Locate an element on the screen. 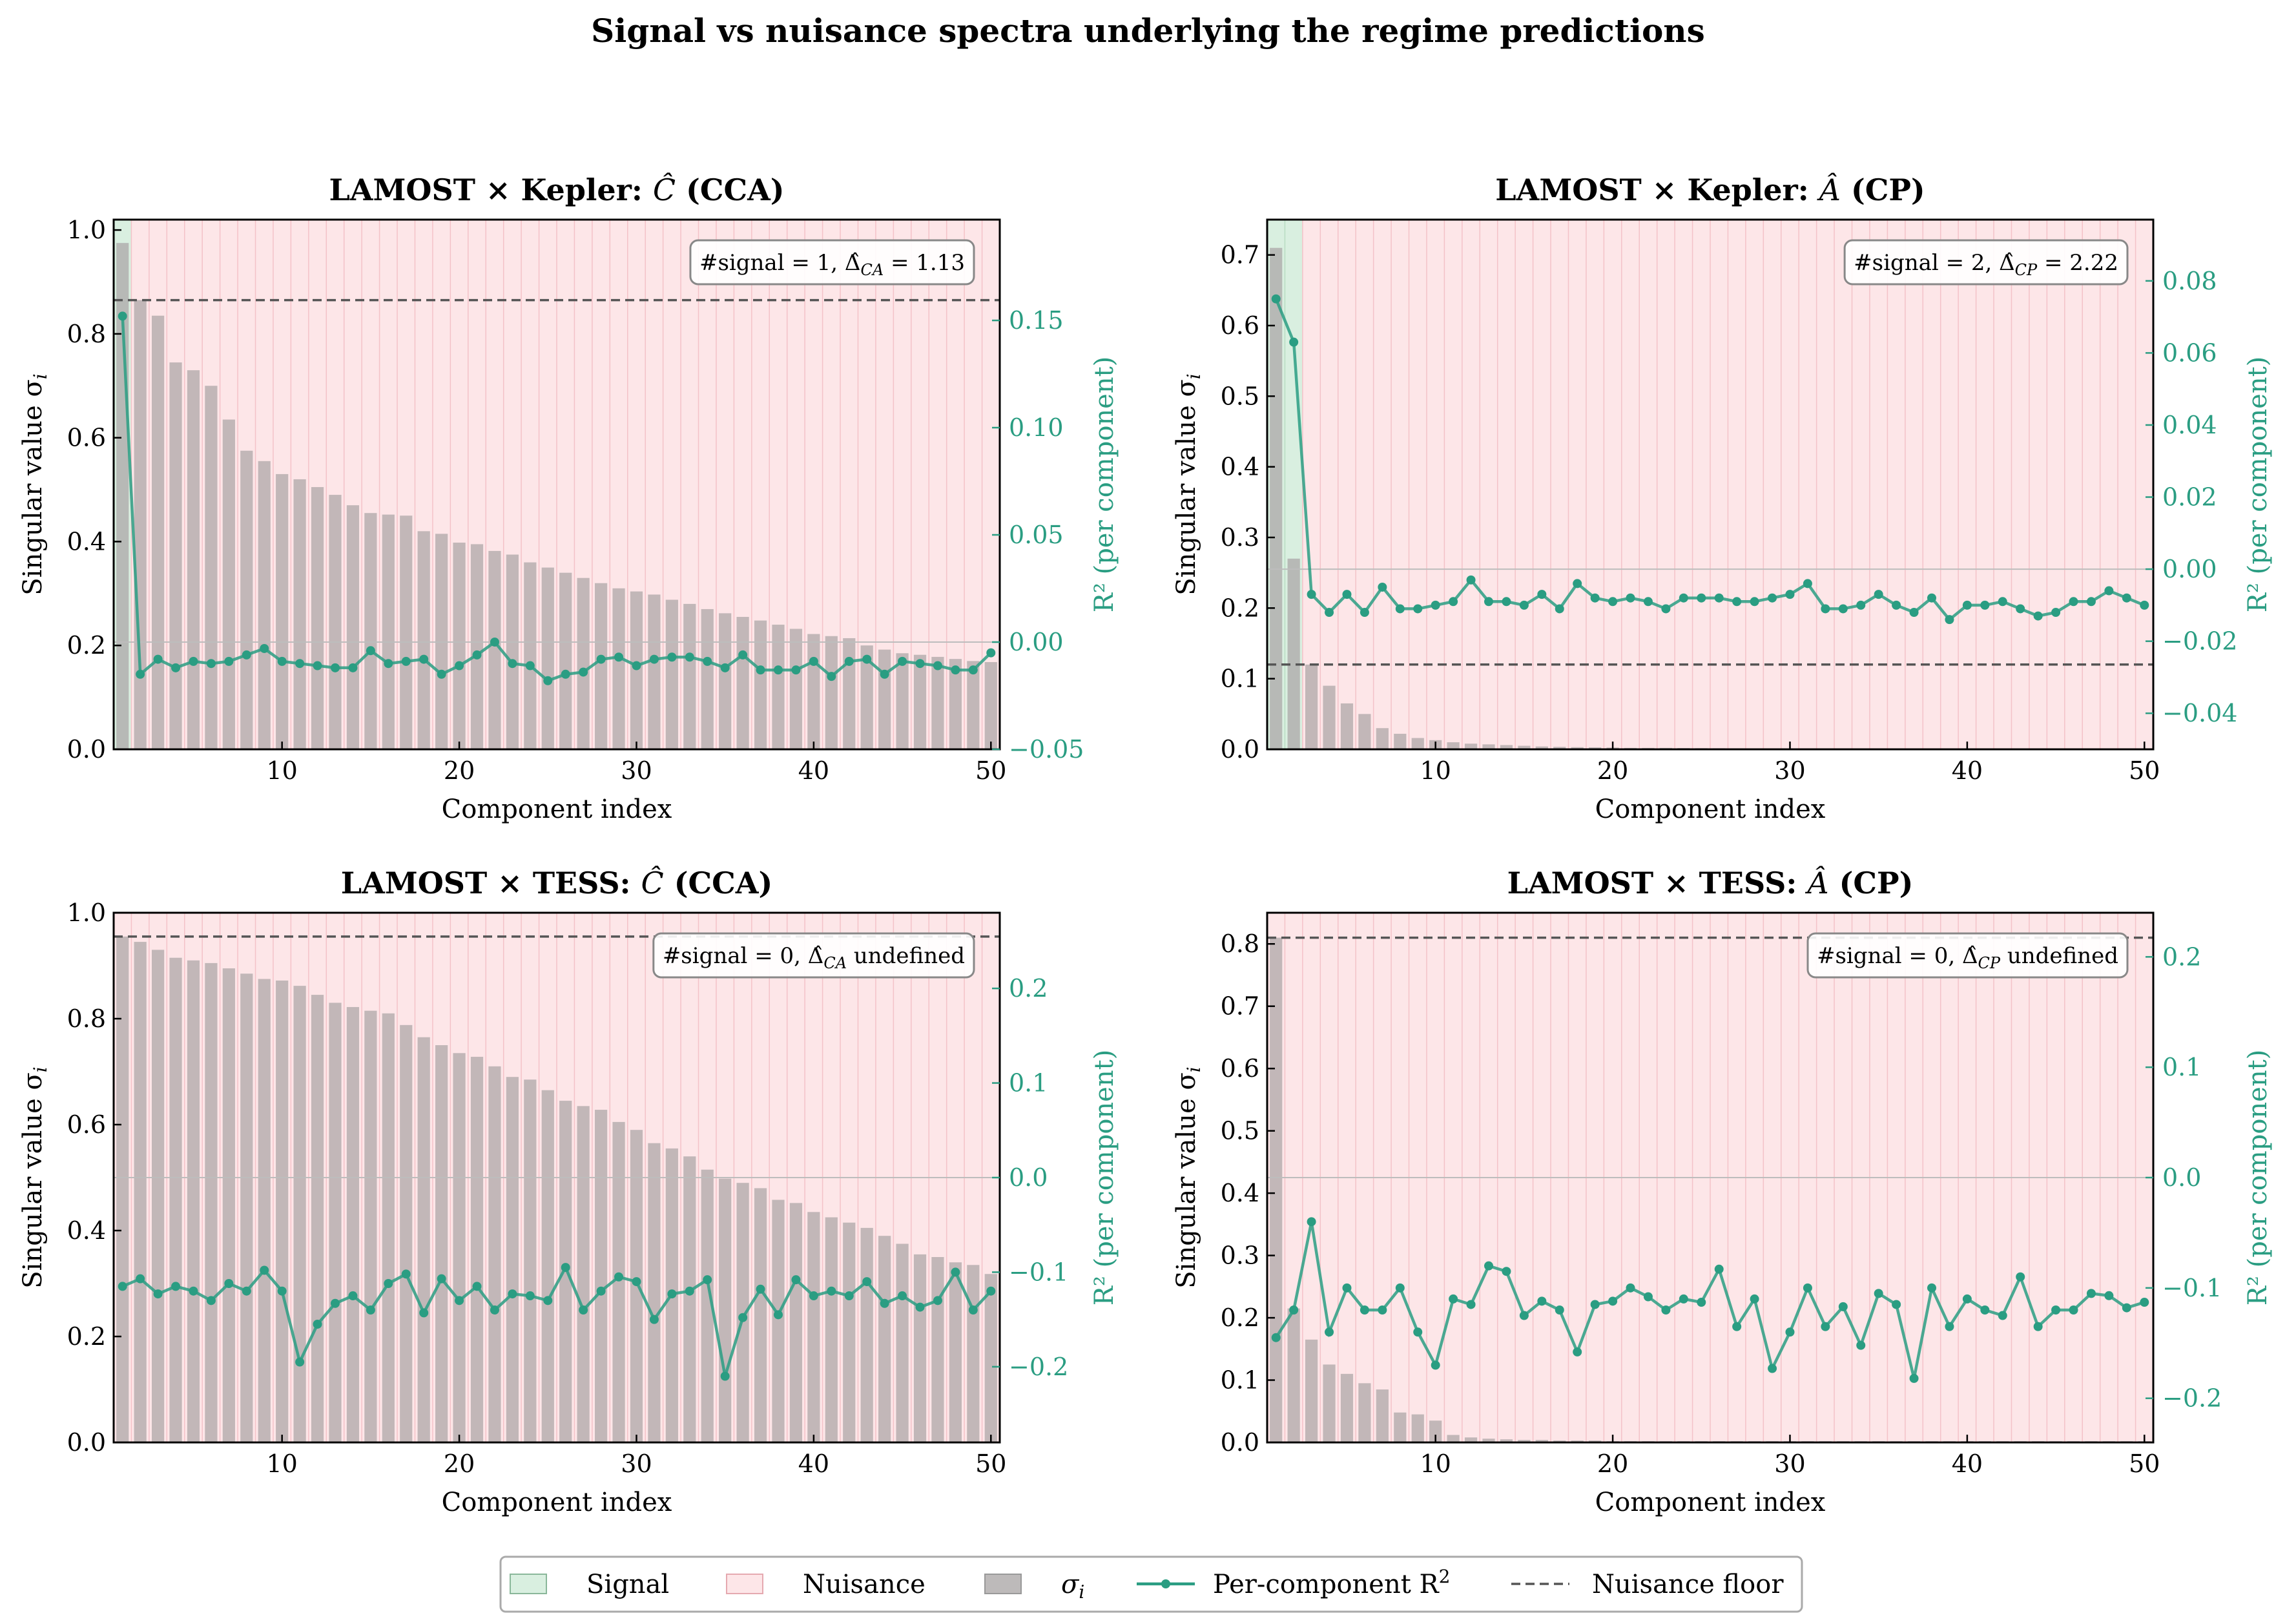 The image size is (2296, 1622). y2-tick-label: 0.00 is located at coordinates (1036, 642).